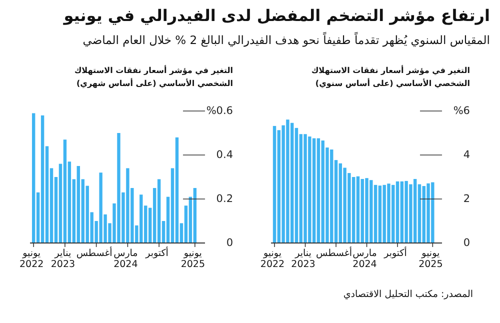  Describe the element at coordinates (466, 155) in the screenshot. I see `y-tick-label: 4` at that location.